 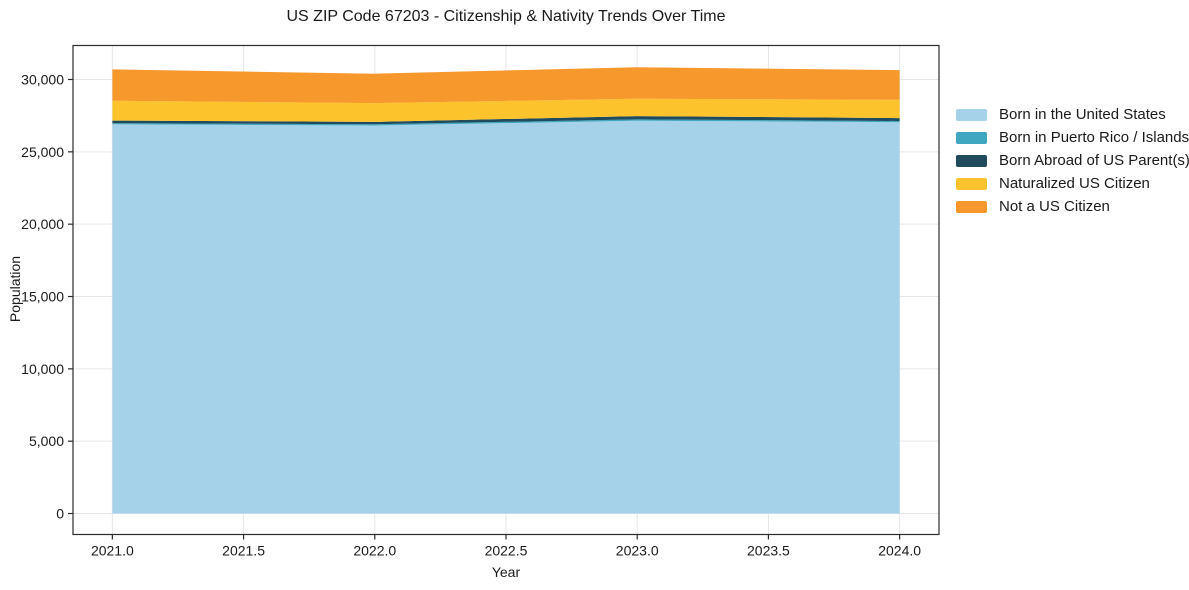 I want to click on y-axis-label: Population, so click(x=15, y=289).